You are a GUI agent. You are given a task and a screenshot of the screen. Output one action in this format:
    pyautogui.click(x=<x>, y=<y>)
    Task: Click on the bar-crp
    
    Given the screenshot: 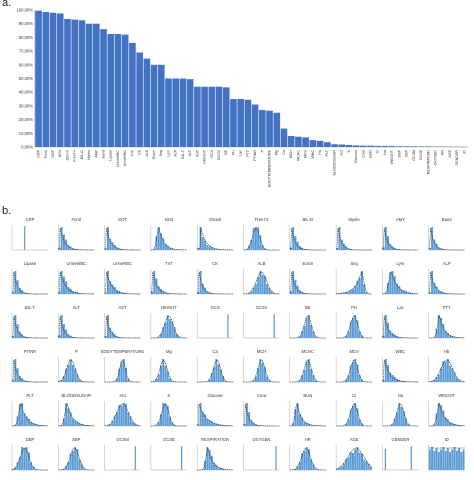 What is the action you would take?
    pyautogui.click(x=38, y=79)
    